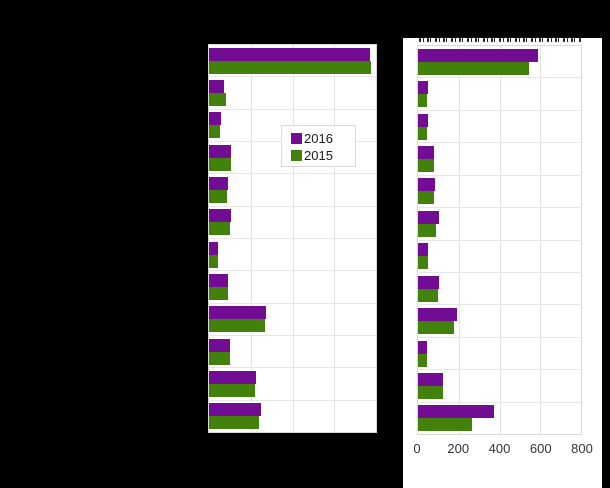 This screenshot has height=488, width=610. I want to click on x-tick-label: 0, so click(417, 448).